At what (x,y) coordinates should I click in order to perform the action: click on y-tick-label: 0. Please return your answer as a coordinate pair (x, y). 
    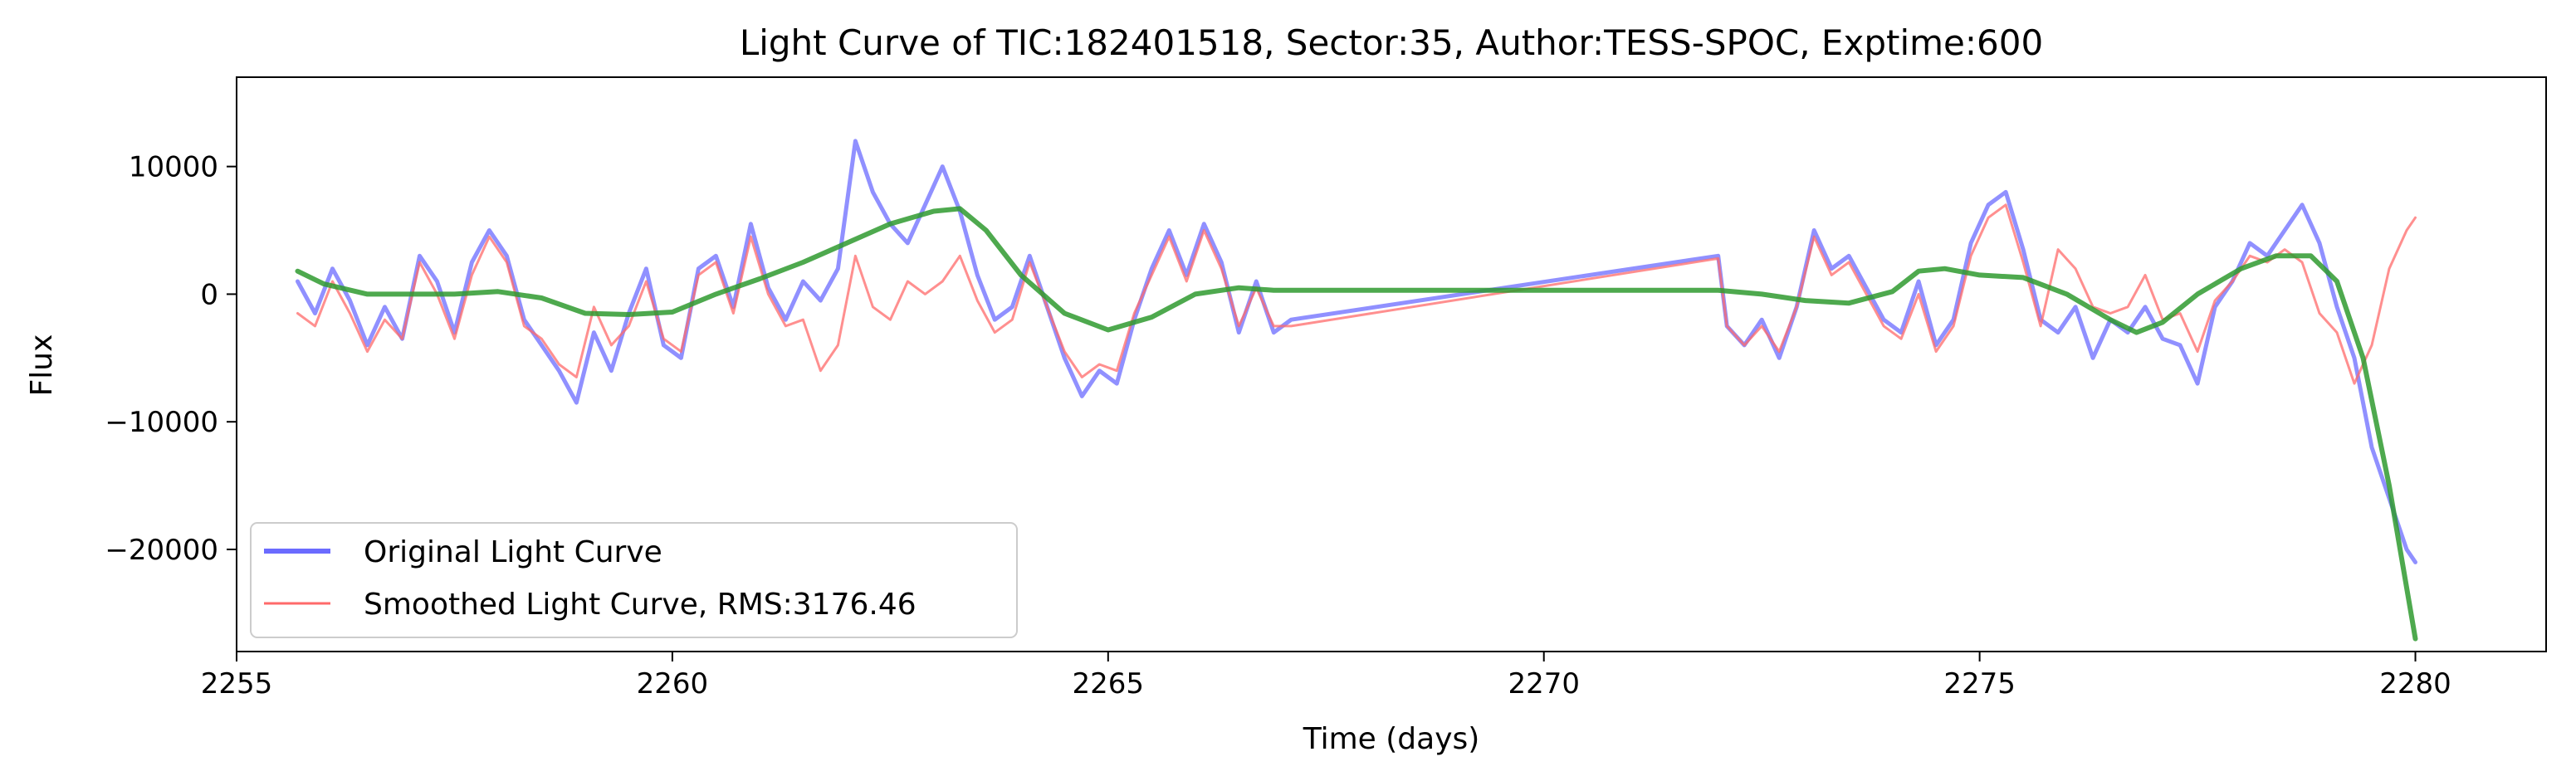
    Looking at the image, I should click on (209, 294).